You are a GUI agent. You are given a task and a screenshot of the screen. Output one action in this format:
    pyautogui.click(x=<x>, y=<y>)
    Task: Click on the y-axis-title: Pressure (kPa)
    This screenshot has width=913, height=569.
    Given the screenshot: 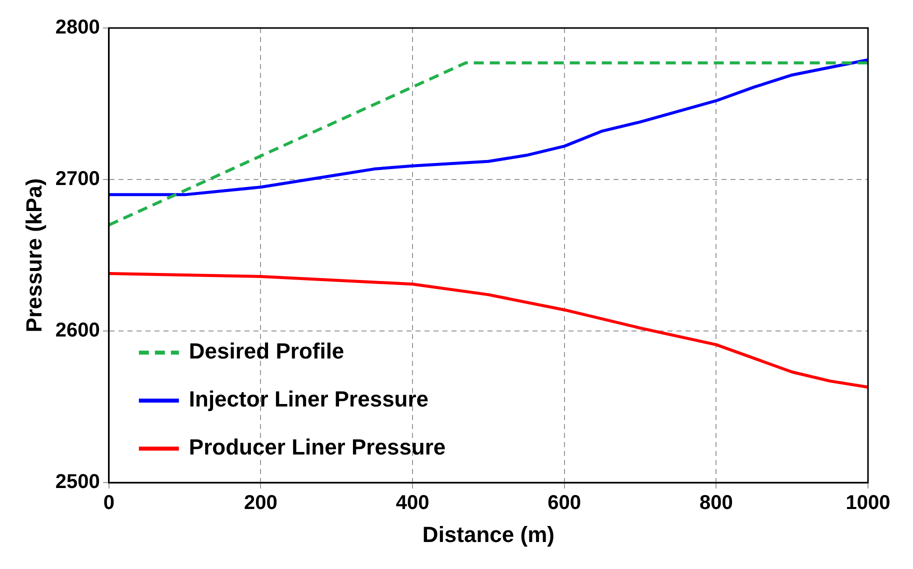 What is the action you would take?
    pyautogui.click(x=33, y=255)
    